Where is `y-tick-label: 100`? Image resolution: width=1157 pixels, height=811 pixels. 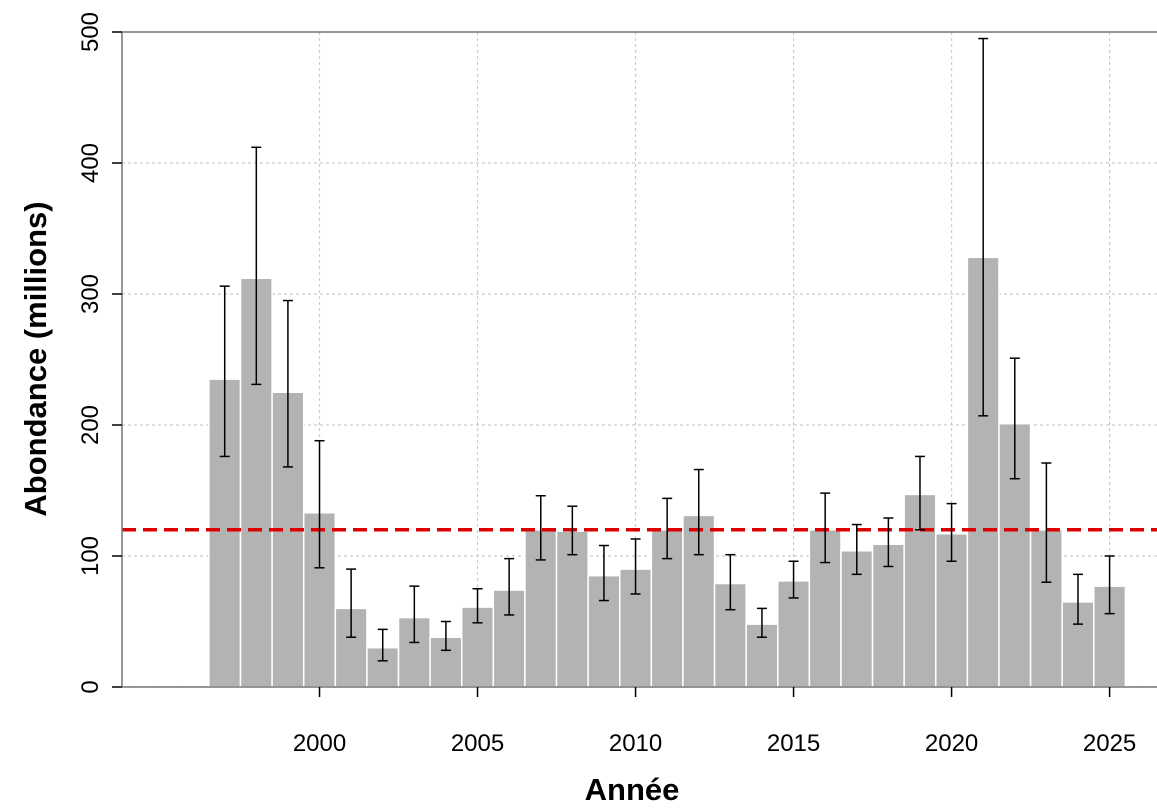 y-tick-label: 100 is located at coordinates (90, 556).